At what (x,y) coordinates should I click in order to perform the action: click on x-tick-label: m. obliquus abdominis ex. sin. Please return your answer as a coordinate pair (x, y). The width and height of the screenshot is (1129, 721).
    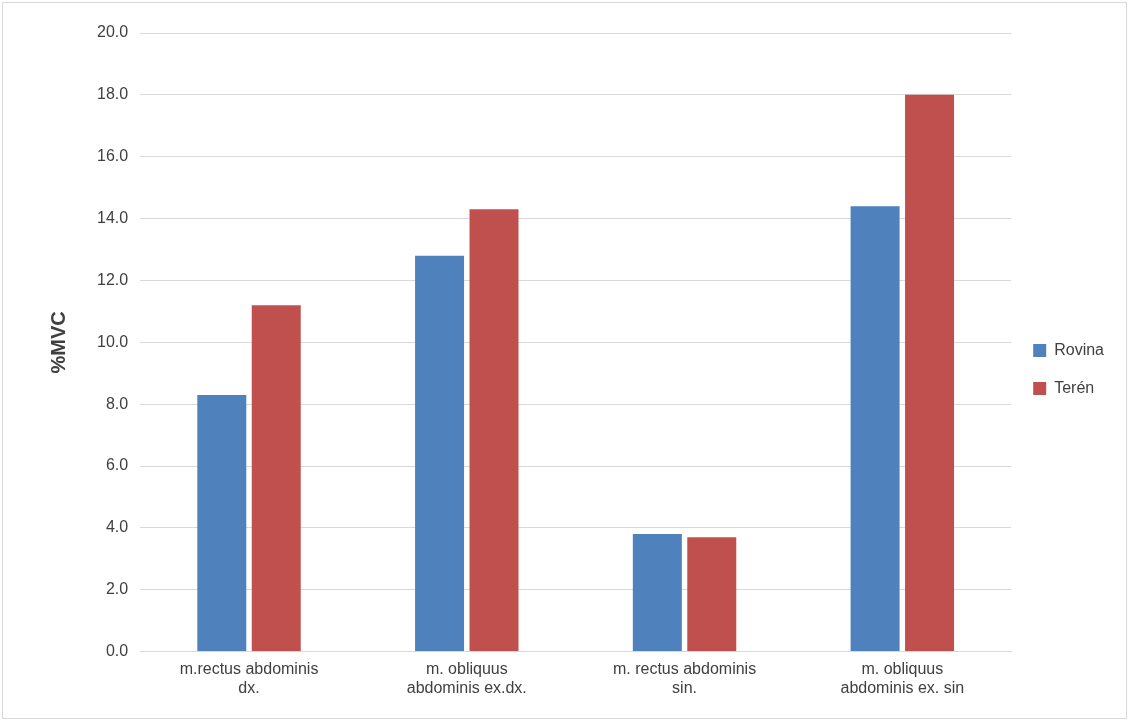
    Looking at the image, I should click on (902, 677).